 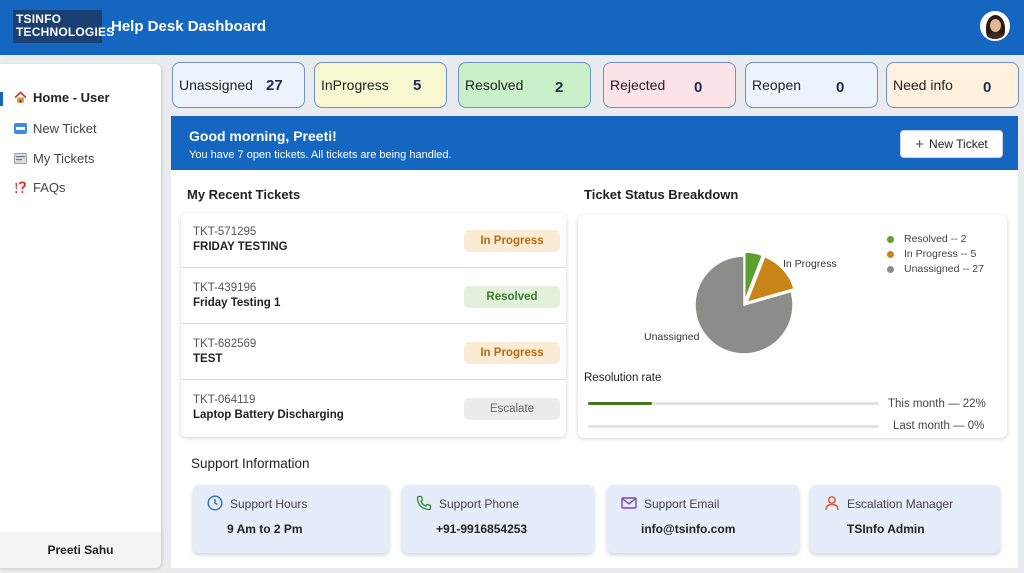 I want to click on company-logo: TSINFO TECHNOLOGIES, so click(x=64, y=26).